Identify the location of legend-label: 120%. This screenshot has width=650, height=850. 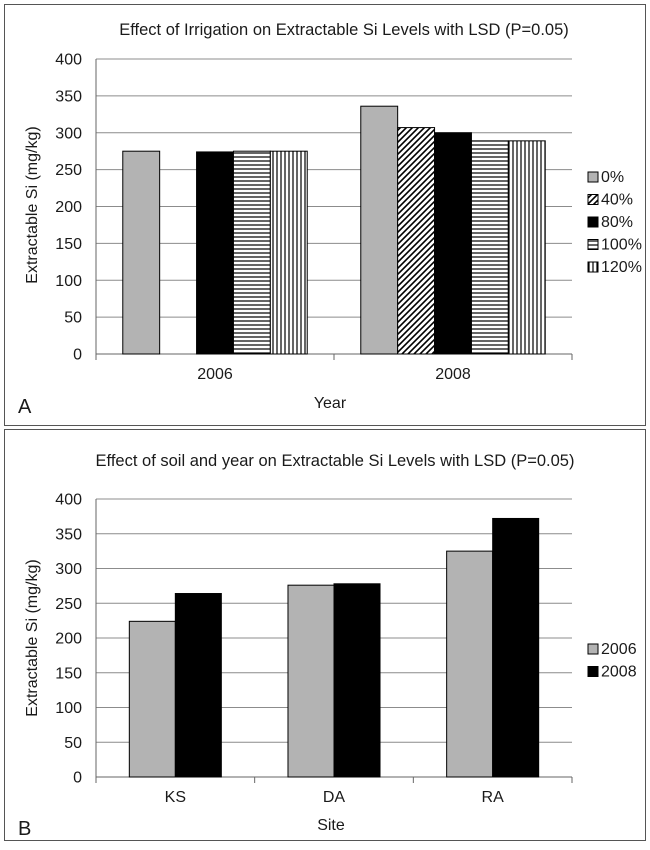
(621, 267).